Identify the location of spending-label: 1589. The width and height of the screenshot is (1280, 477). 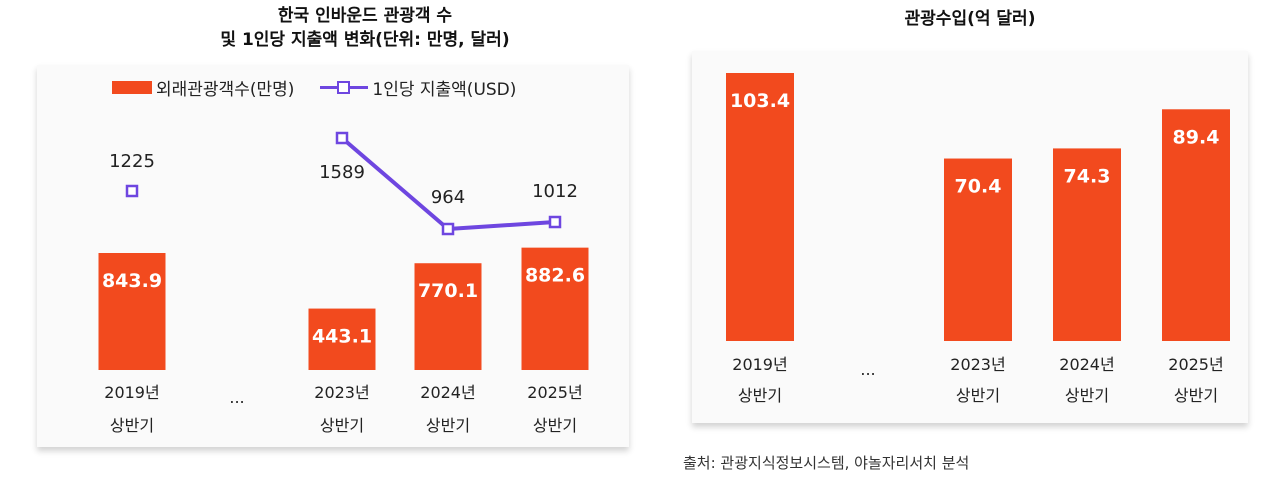
(342, 172).